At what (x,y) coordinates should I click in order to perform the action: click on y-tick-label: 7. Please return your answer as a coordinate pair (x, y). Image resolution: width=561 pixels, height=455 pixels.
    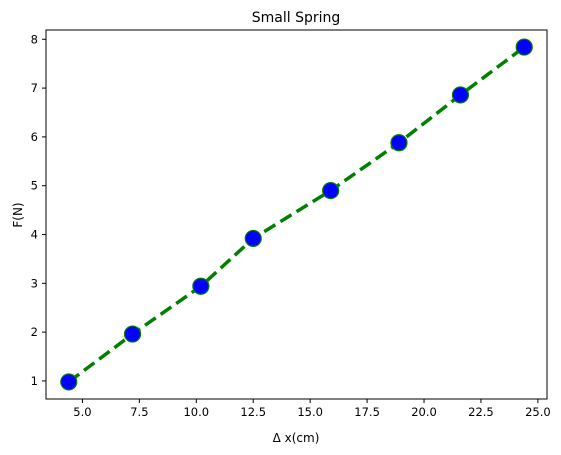
    Looking at the image, I should click on (34, 88).